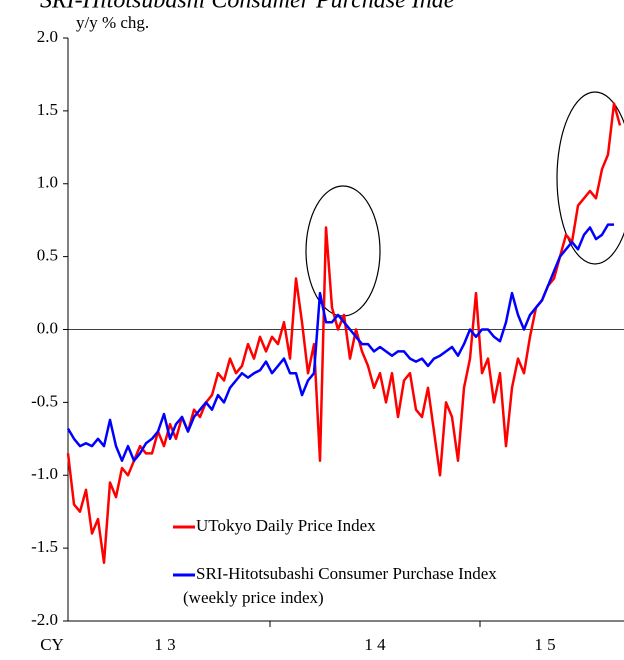  What do you see at coordinates (44, 546) in the screenshot?
I see `y-tick-label: -1.5` at bounding box center [44, 546].